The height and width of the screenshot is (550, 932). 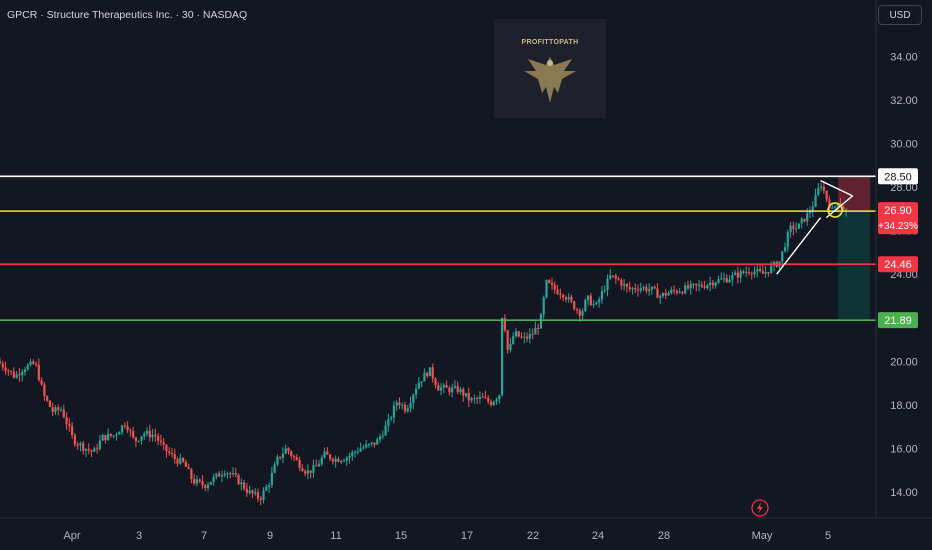 I want to click on x-tick-label: Apr, so click(x=71, y=536).